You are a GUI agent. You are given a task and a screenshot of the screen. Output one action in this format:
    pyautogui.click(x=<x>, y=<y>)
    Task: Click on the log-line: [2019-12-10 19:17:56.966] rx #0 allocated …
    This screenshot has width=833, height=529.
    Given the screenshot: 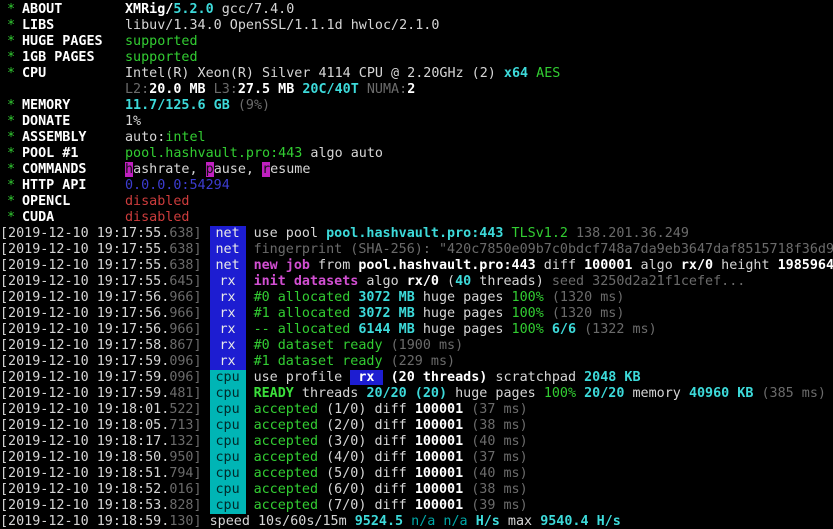 What is the action you would take?
    pyautogui.click(x=416, y=298)
    